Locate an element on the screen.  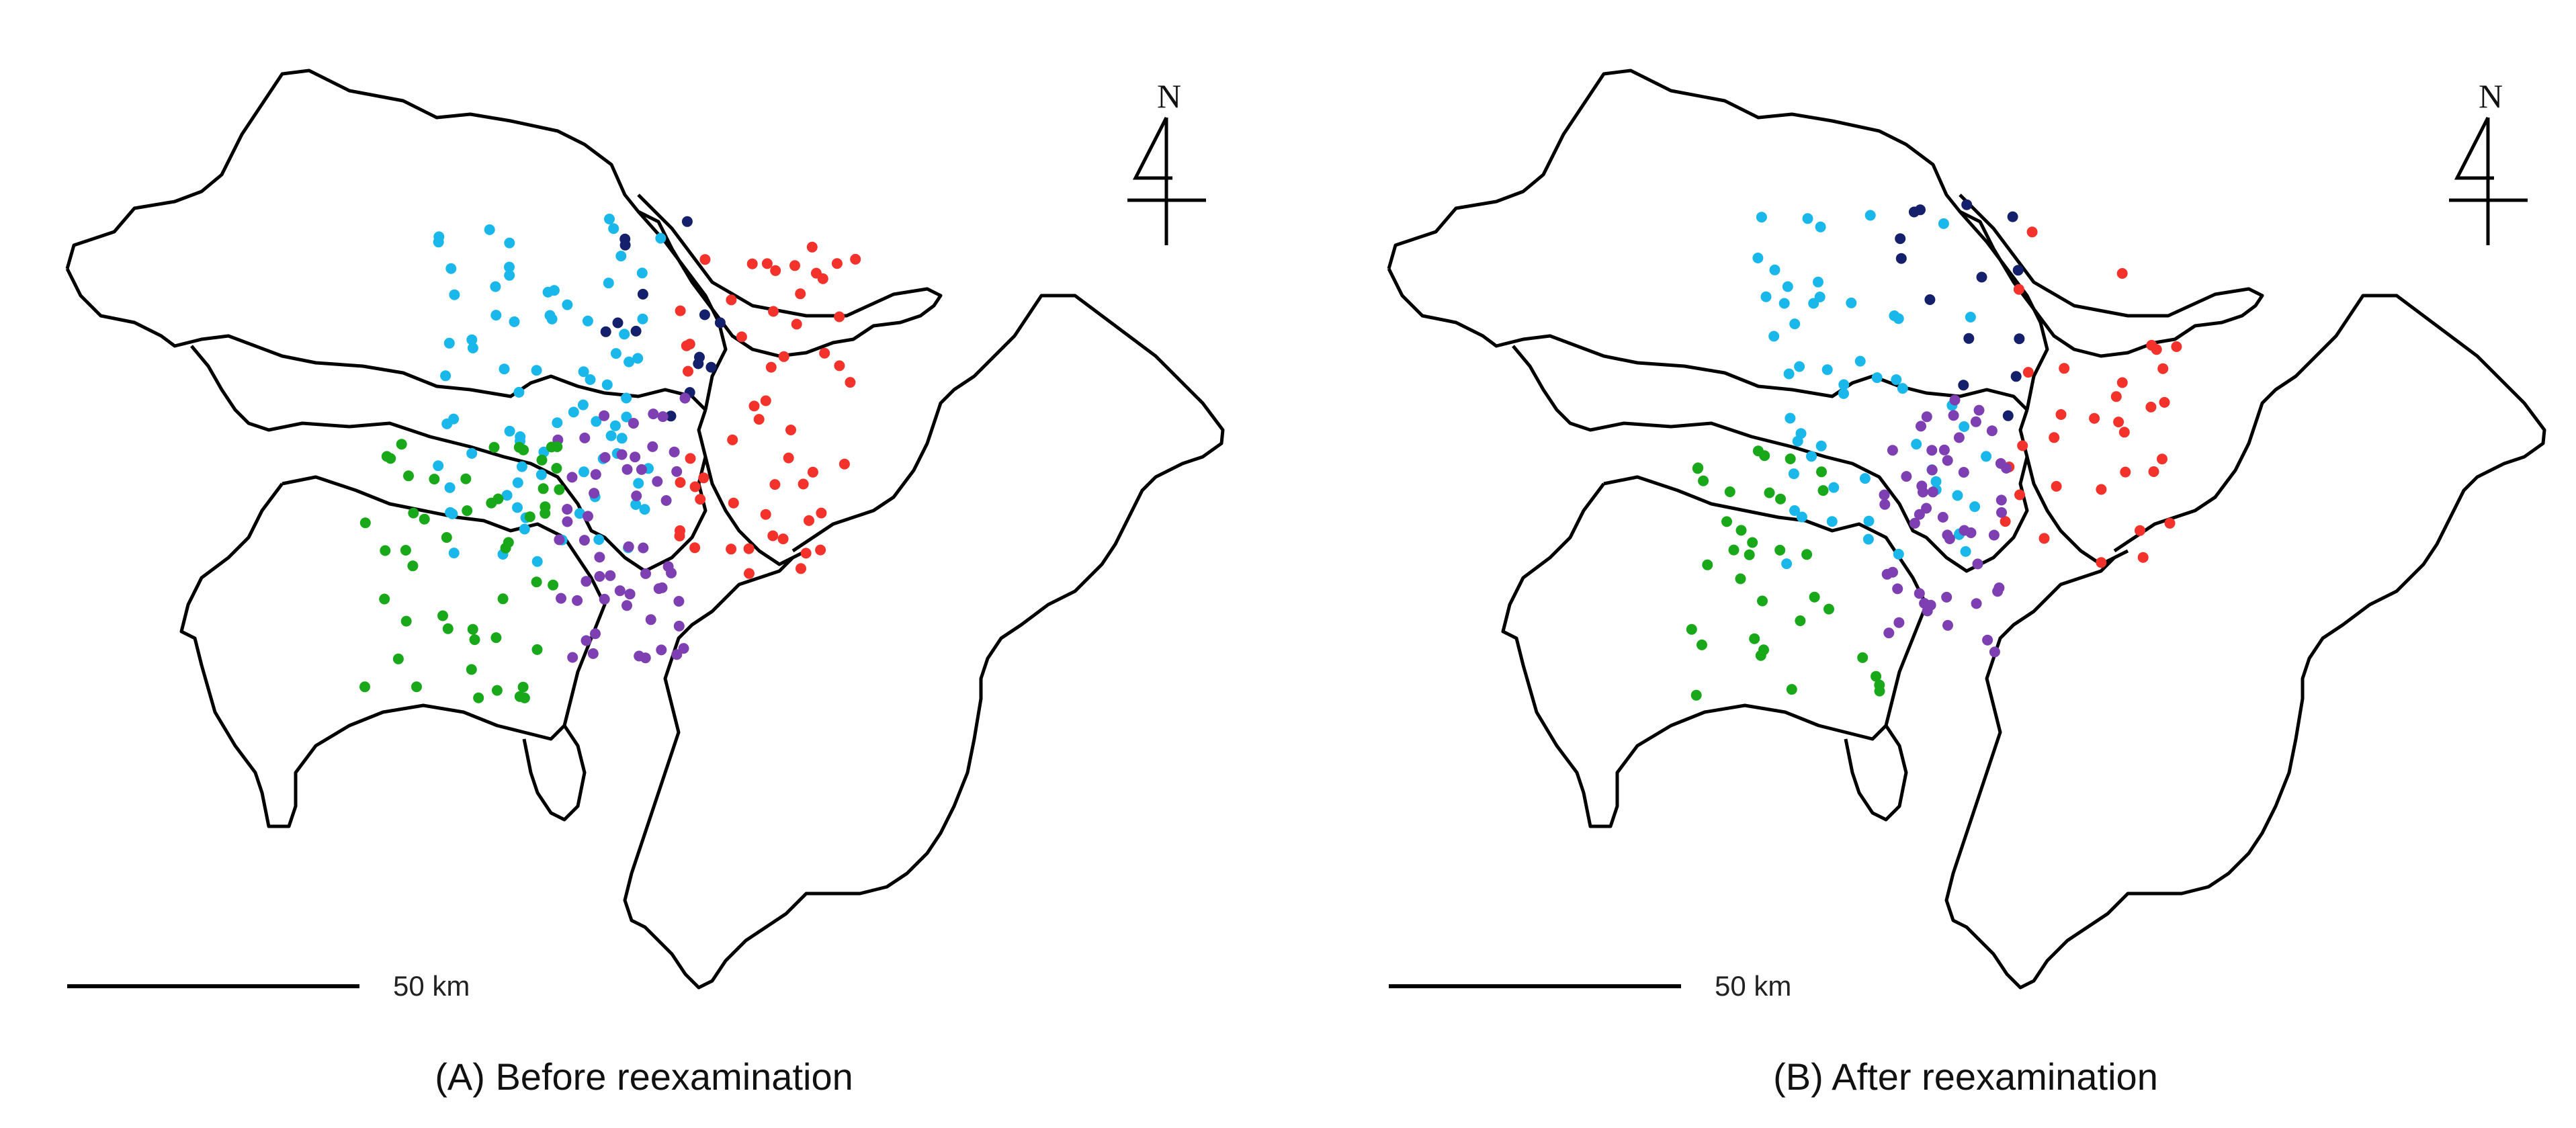
saitama-south-boundary is located at coordinates (1707, 339).